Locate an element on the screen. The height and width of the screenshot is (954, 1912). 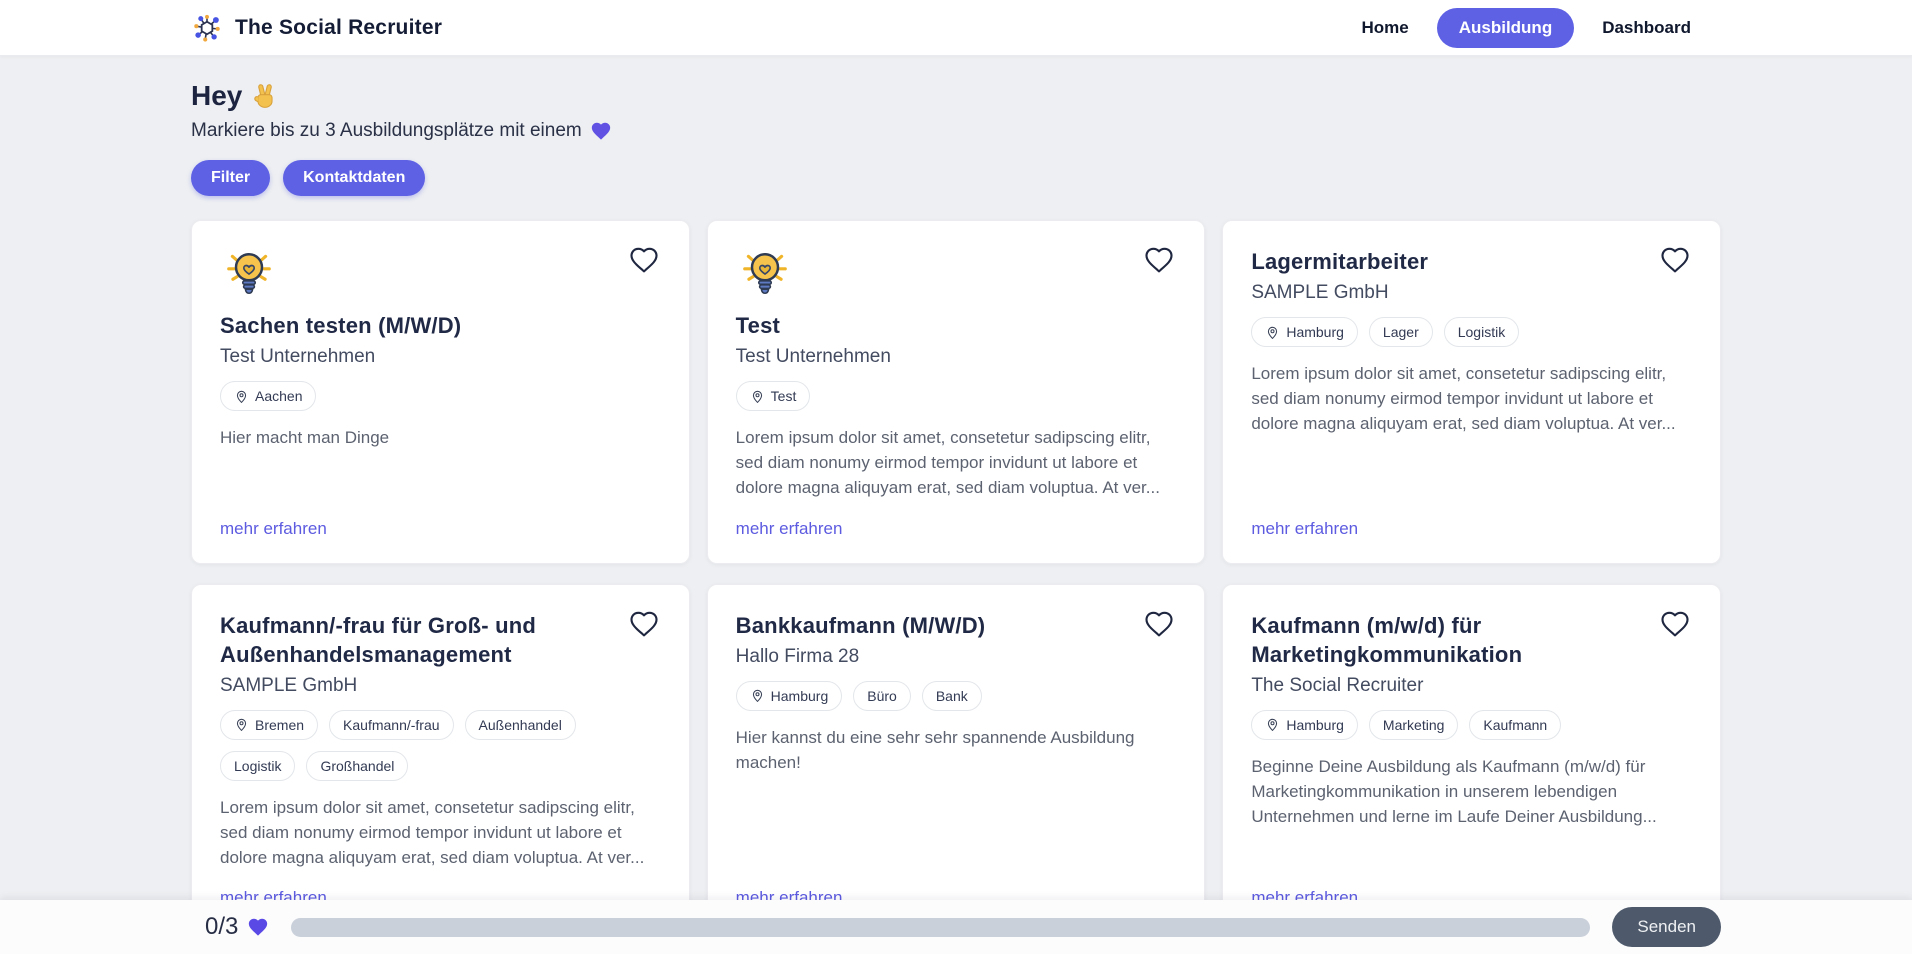
job-title: Test is located at coordinates (758, 325).